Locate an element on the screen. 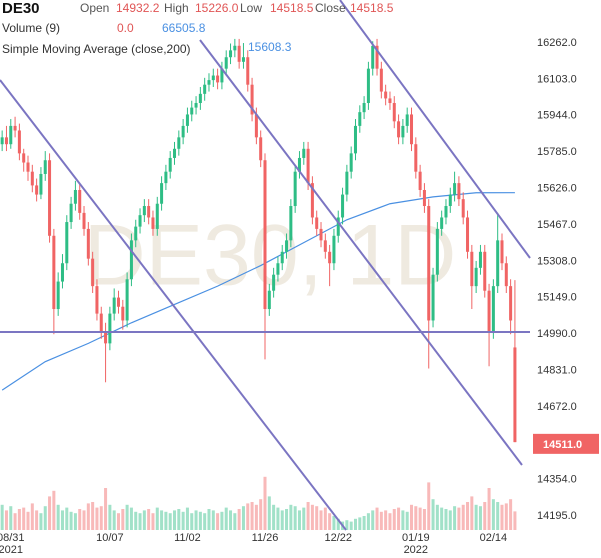 The image size is (601, 558). legend-label: Simple Moving Average (close,200) is located at coordinates (96, 49).